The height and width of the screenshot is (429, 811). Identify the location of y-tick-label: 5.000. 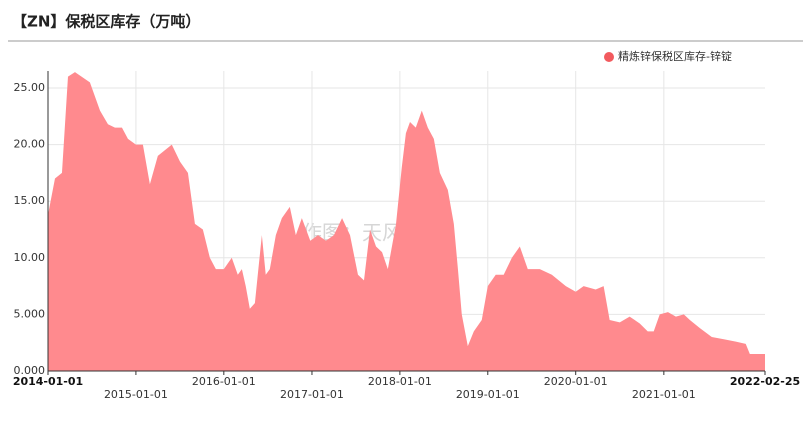
(30, 313).